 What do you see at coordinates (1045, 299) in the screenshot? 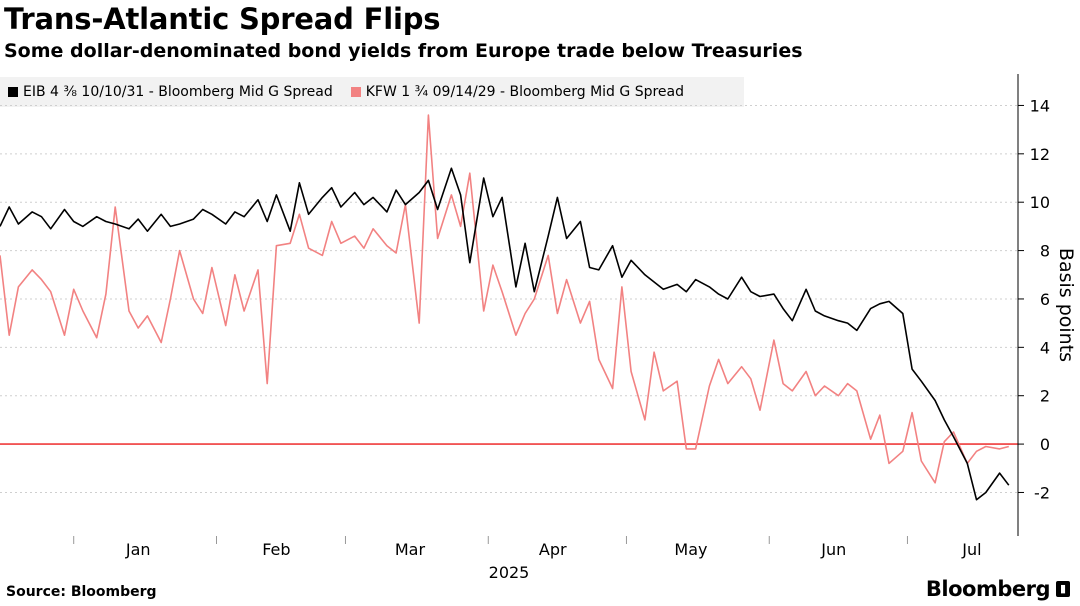
I see `y-tick-label: 6` at bounding box center [1045, 299].